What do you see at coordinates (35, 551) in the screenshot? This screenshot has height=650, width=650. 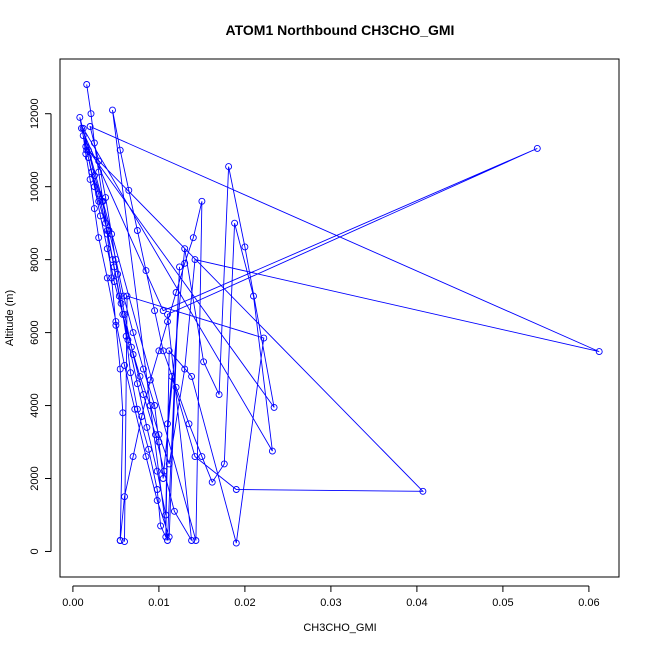 I see `y-tick-label: 0` at bounding box center [35, 551].